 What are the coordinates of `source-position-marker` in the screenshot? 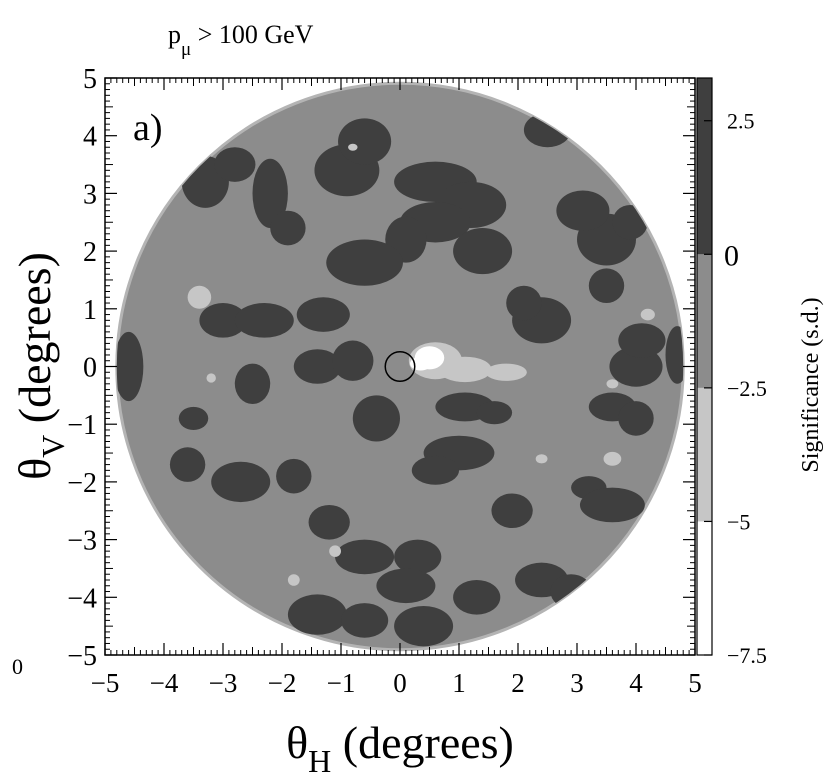 It's located at (400, 366).